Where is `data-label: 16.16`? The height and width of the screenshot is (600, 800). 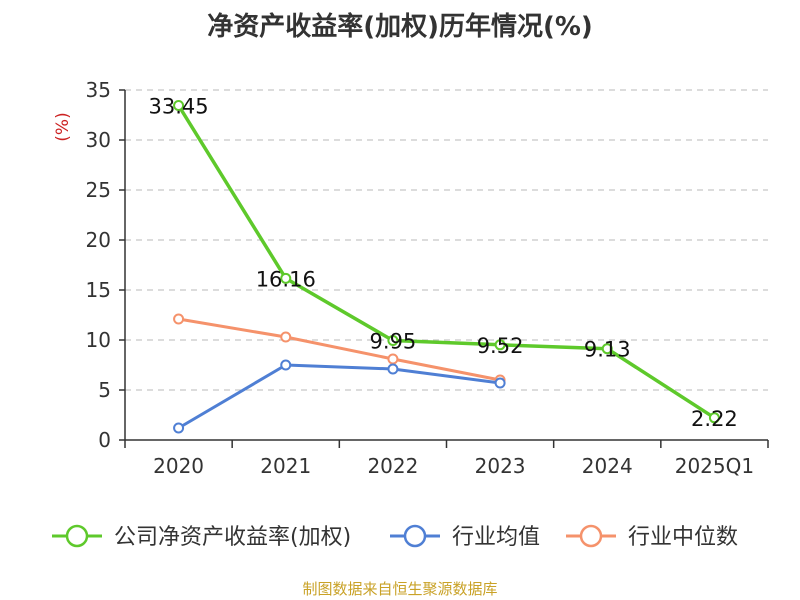 data-label: 16.16 is located at coordinates (286, 279).